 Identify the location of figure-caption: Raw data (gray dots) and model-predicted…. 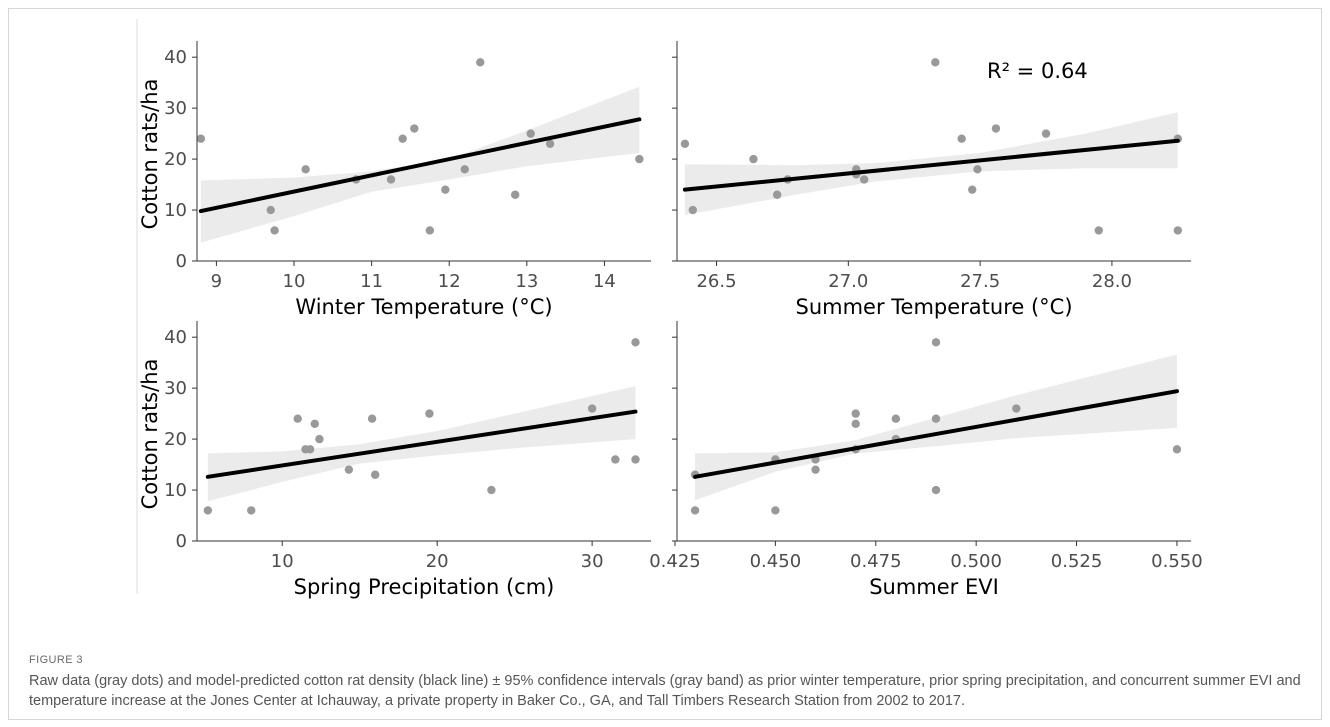
(665, 691).